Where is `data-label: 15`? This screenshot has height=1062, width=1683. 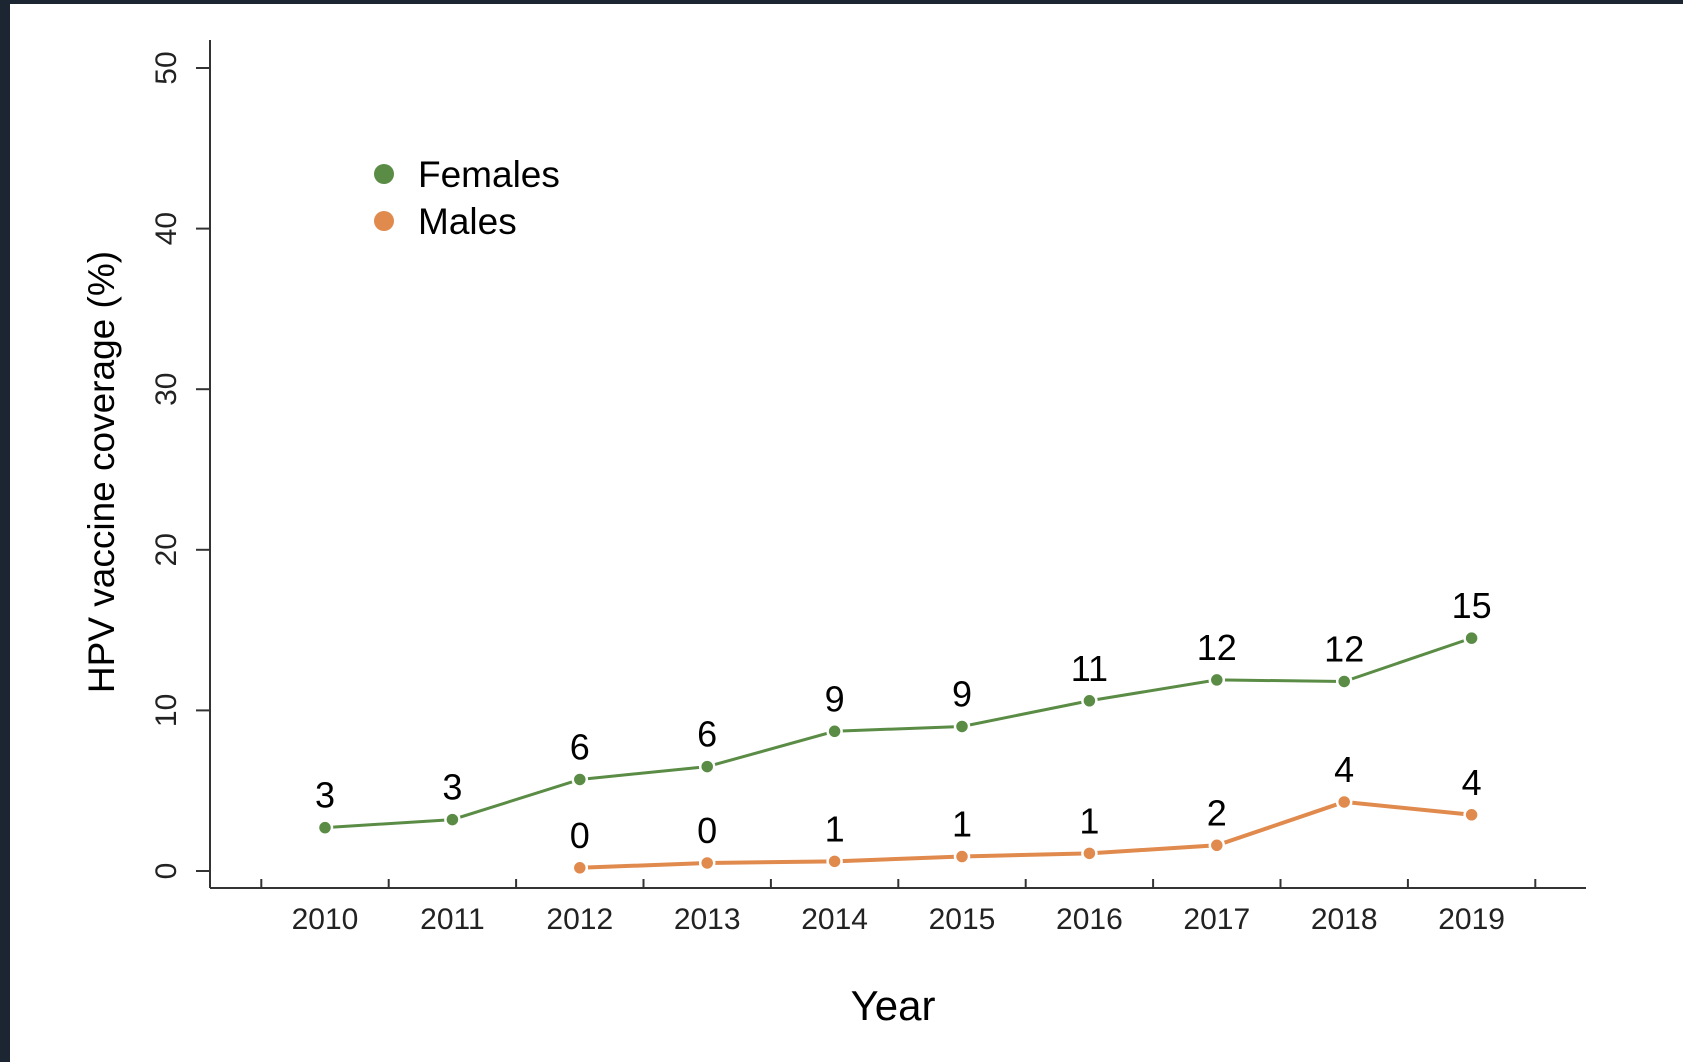
data-label: 15 is located at coordinates (1472, 605).